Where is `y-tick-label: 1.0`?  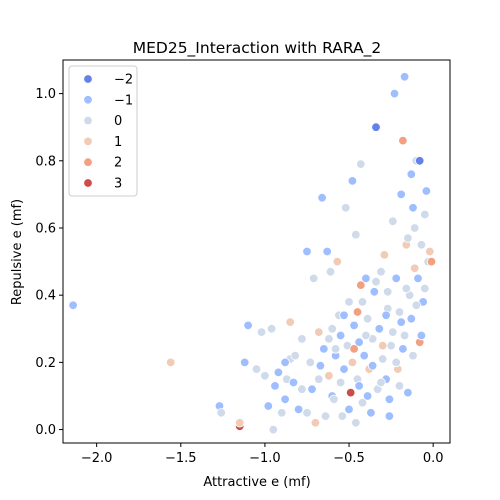 y-tick-label: 1.0 is located at coordinates (45, 94).